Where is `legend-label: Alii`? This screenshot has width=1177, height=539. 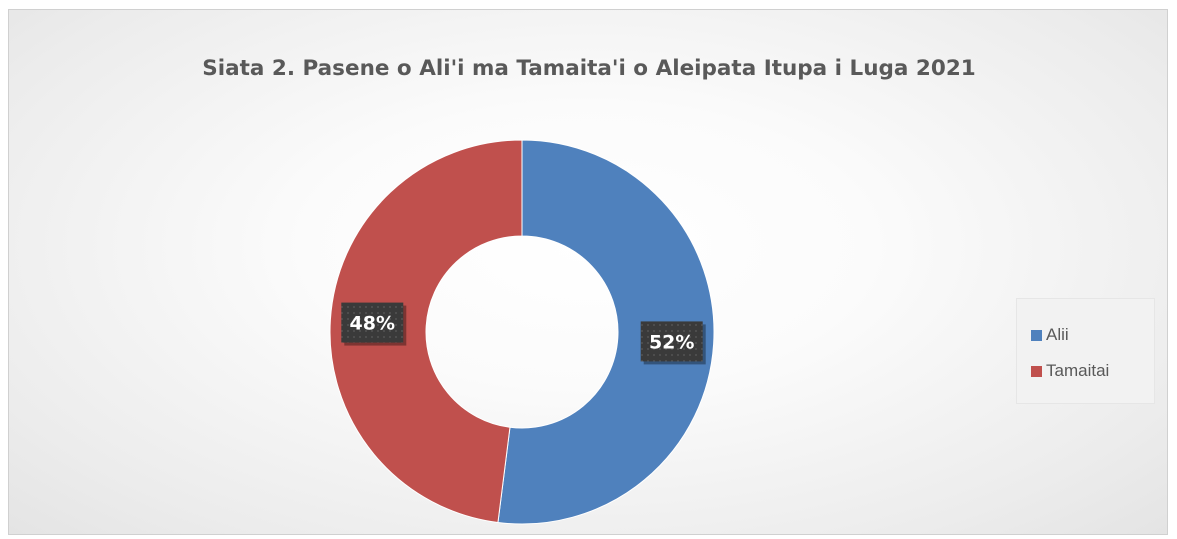
legend-label: Alii is located at coordinates (1057, 334).